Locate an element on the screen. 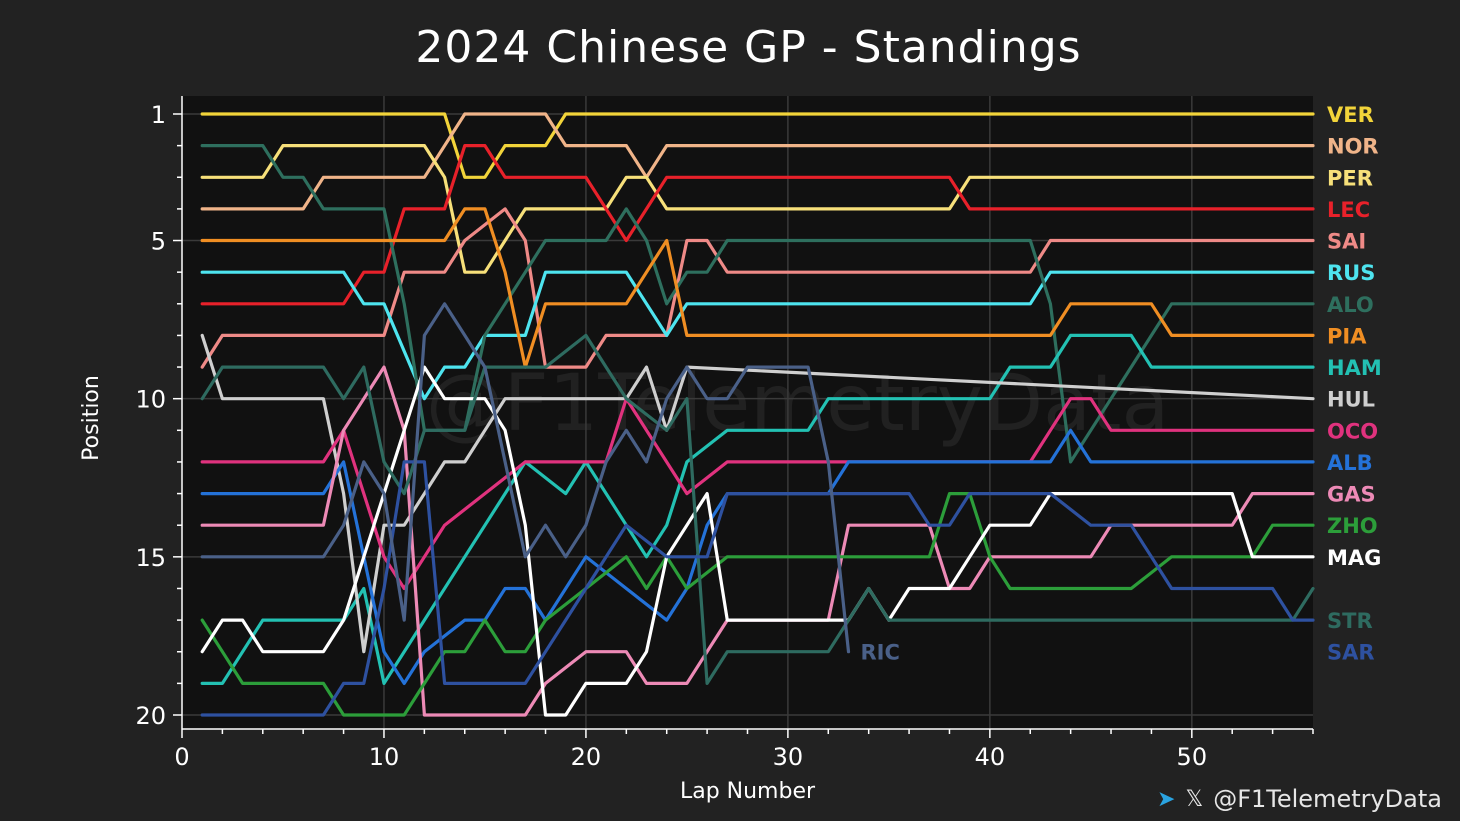  driver-label-hul: HUL is located at coordinates (1351, 400).